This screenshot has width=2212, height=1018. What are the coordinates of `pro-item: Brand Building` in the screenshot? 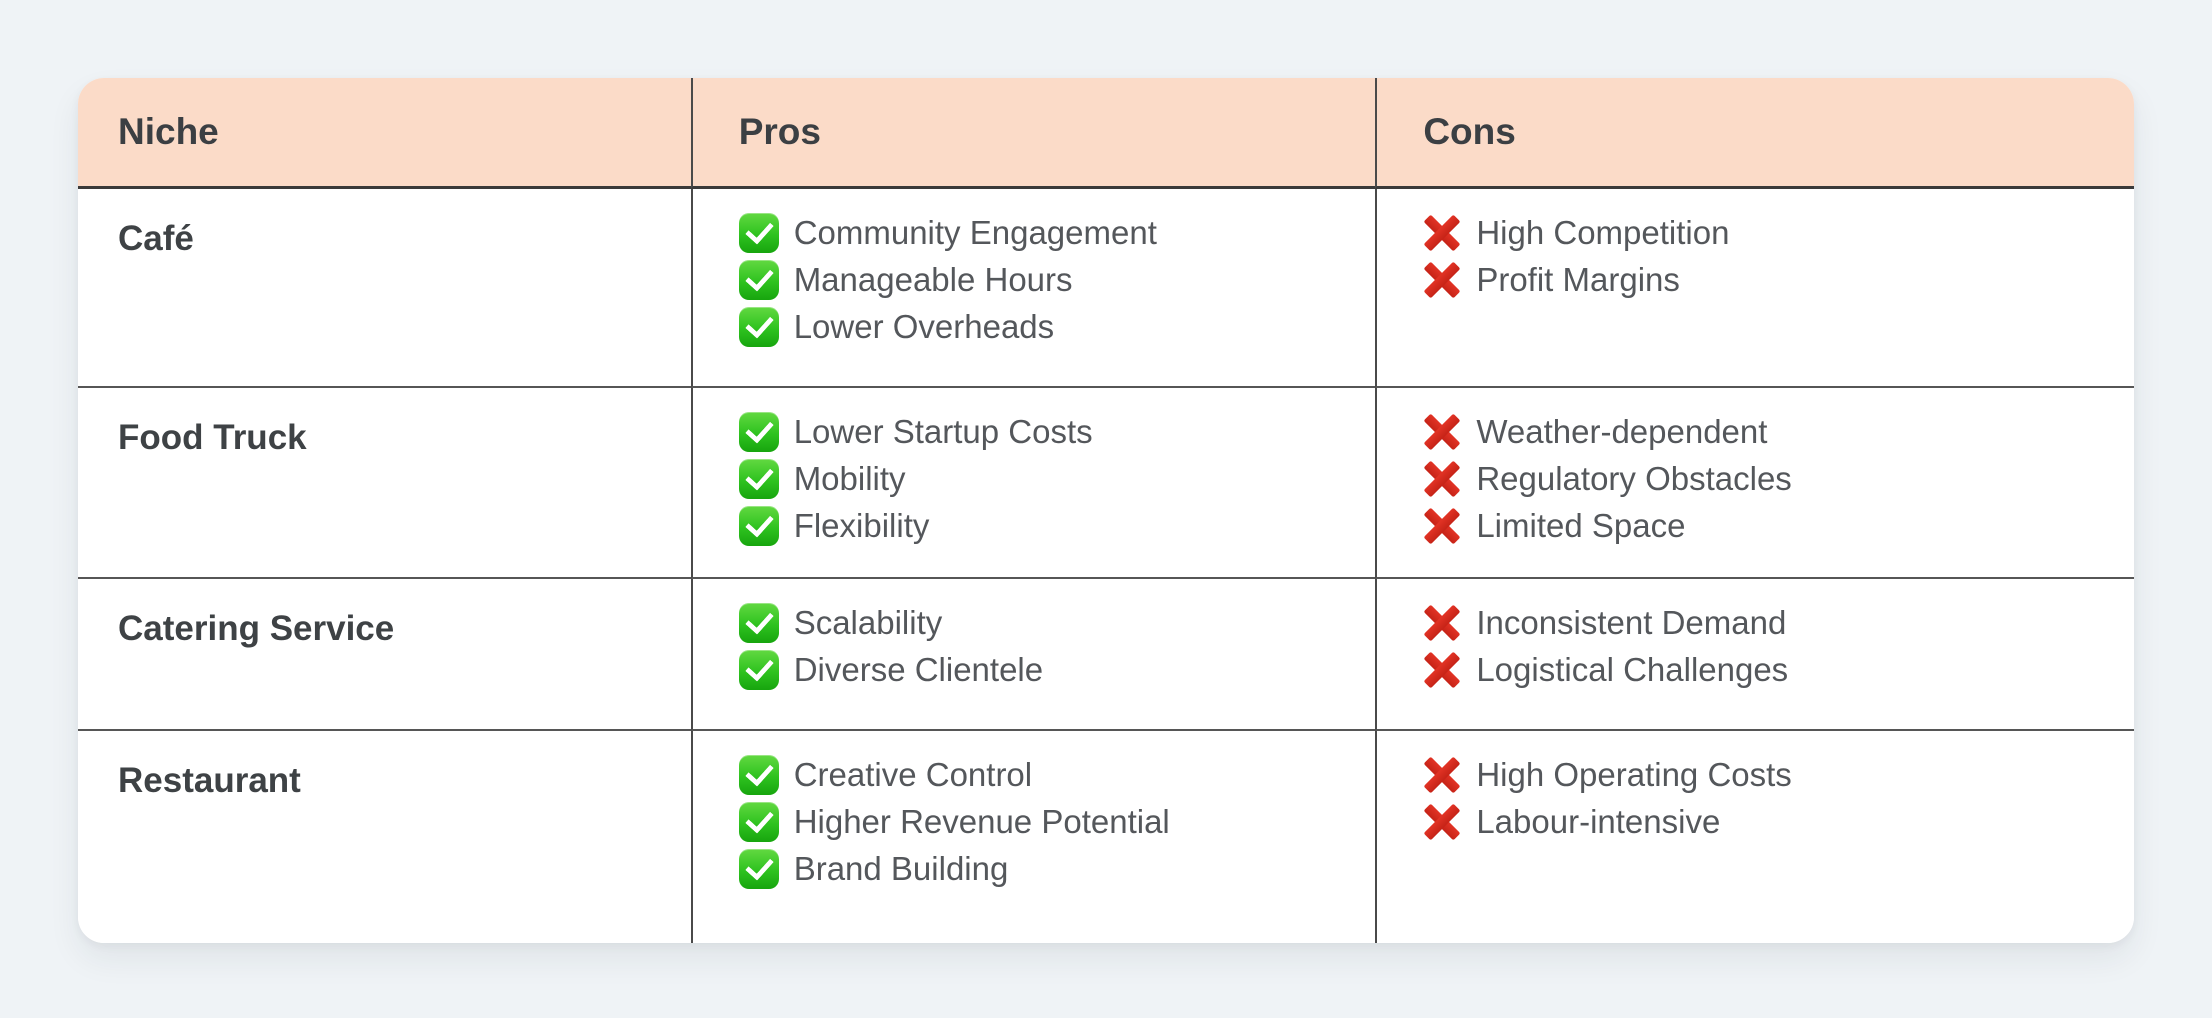 It's located at (1047, 868).